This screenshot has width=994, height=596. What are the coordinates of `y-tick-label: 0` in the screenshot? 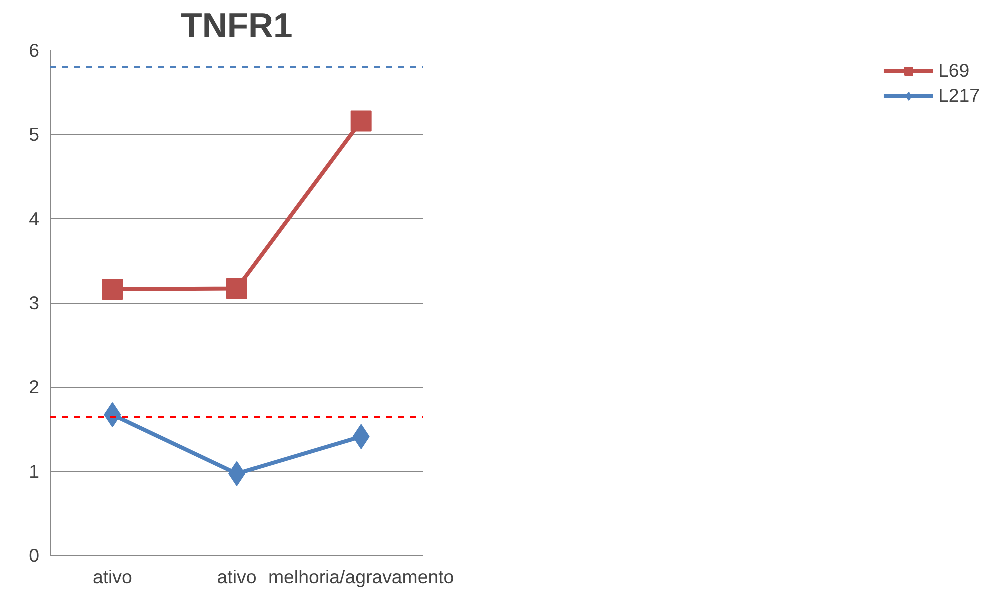 It's located at (34, 555).